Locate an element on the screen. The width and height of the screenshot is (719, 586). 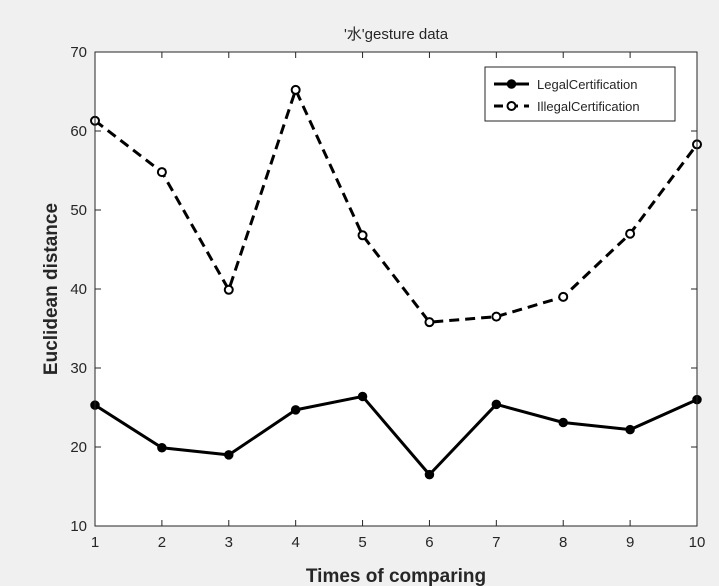
legend: LegalCertification IllegalCertification is located at coordinates (580, 94).